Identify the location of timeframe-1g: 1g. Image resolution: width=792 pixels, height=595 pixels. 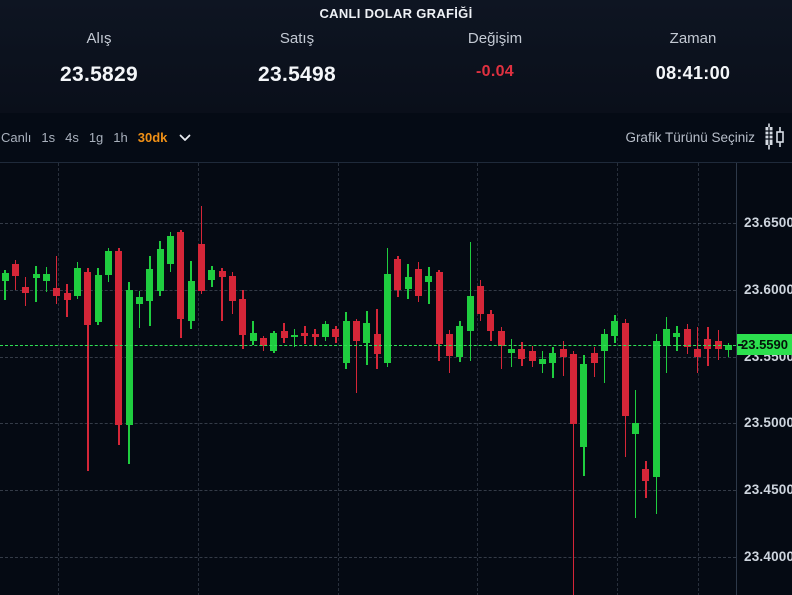
(96, 137).